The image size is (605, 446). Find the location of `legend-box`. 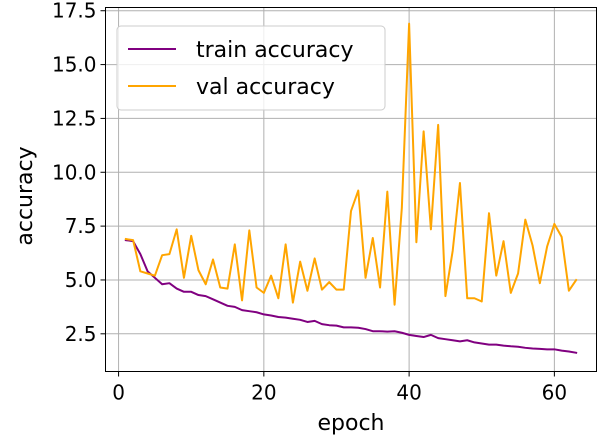

legend-box is located at coordinates (251, 68).